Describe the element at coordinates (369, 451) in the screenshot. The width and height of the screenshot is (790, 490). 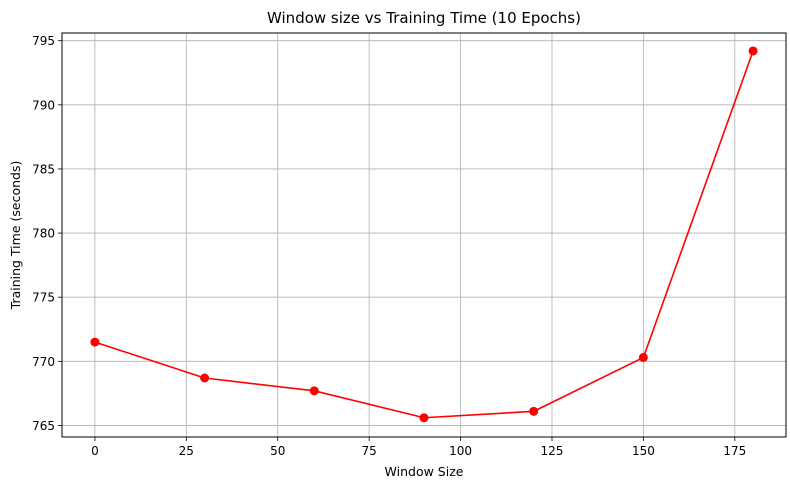
I see `x-tick-label: 75` at that location.